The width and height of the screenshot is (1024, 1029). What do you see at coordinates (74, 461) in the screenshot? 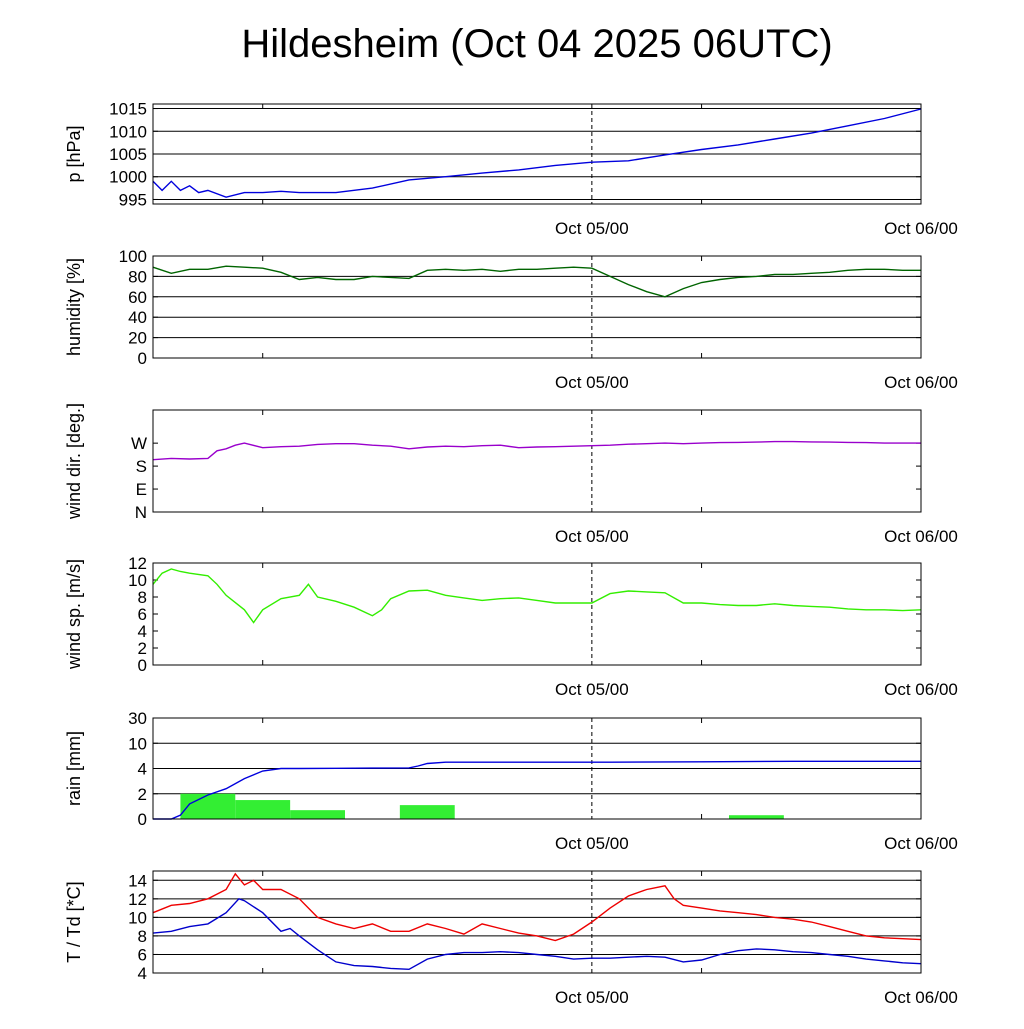
I see `y-axis-label: wind dir. [deg.]` at bounding box center [74, 461].